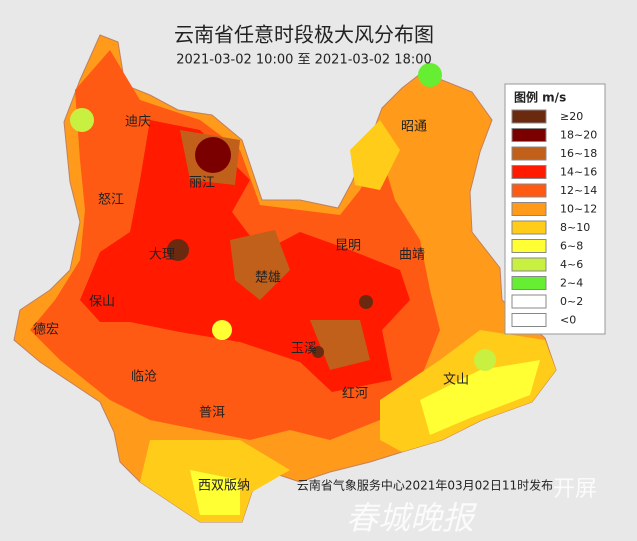 The width and height of the screenshot is (637, 541). What do you see at coordinates (102, 302) in the screenshot?
I see `city-label: 保山` at bounding box center [102, 302].